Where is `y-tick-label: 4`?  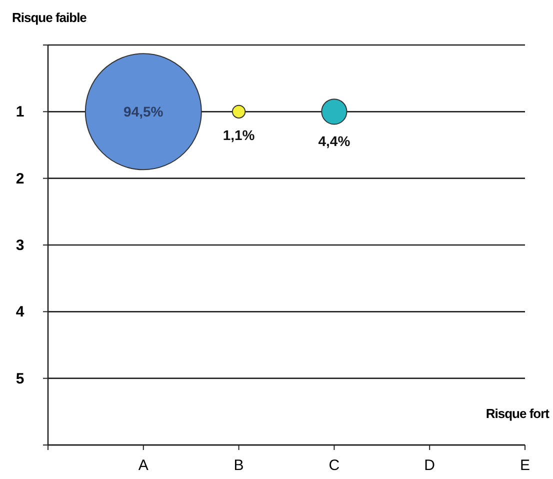
y-tick-label: 4 is located at coordinates (20, 312).